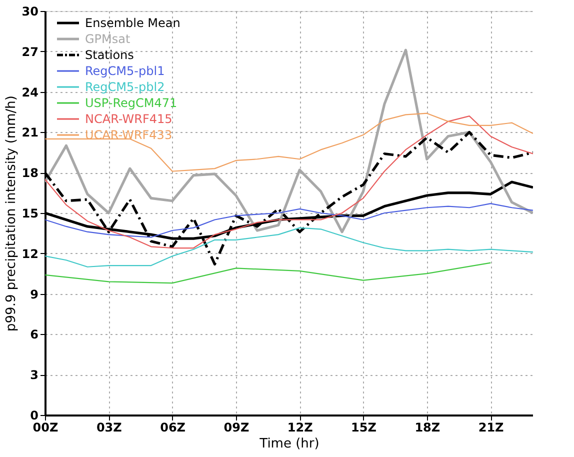  I want to click on x-tick-label: 21Z, so click(491, 427).